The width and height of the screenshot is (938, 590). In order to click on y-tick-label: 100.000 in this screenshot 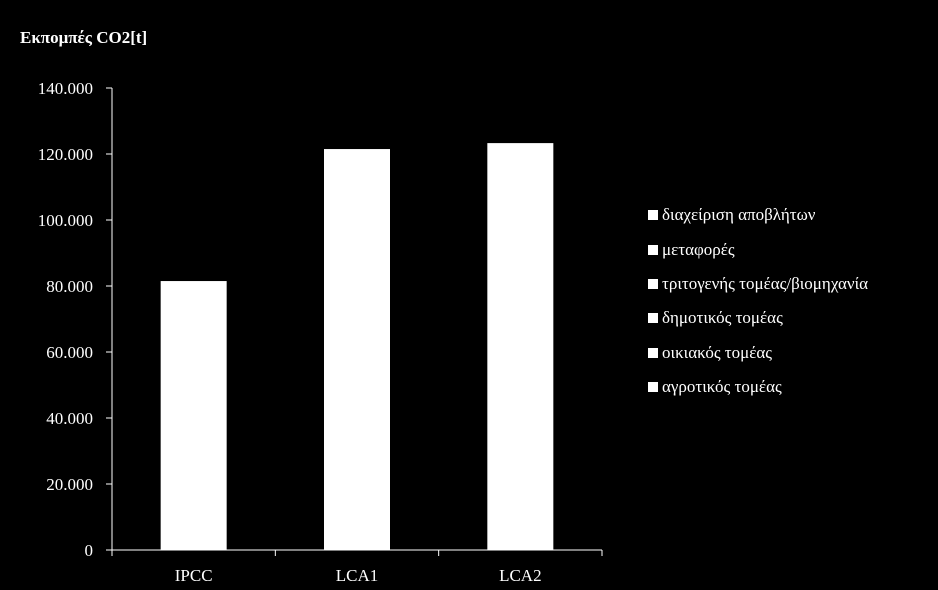, I will do `click(65, 220)`.